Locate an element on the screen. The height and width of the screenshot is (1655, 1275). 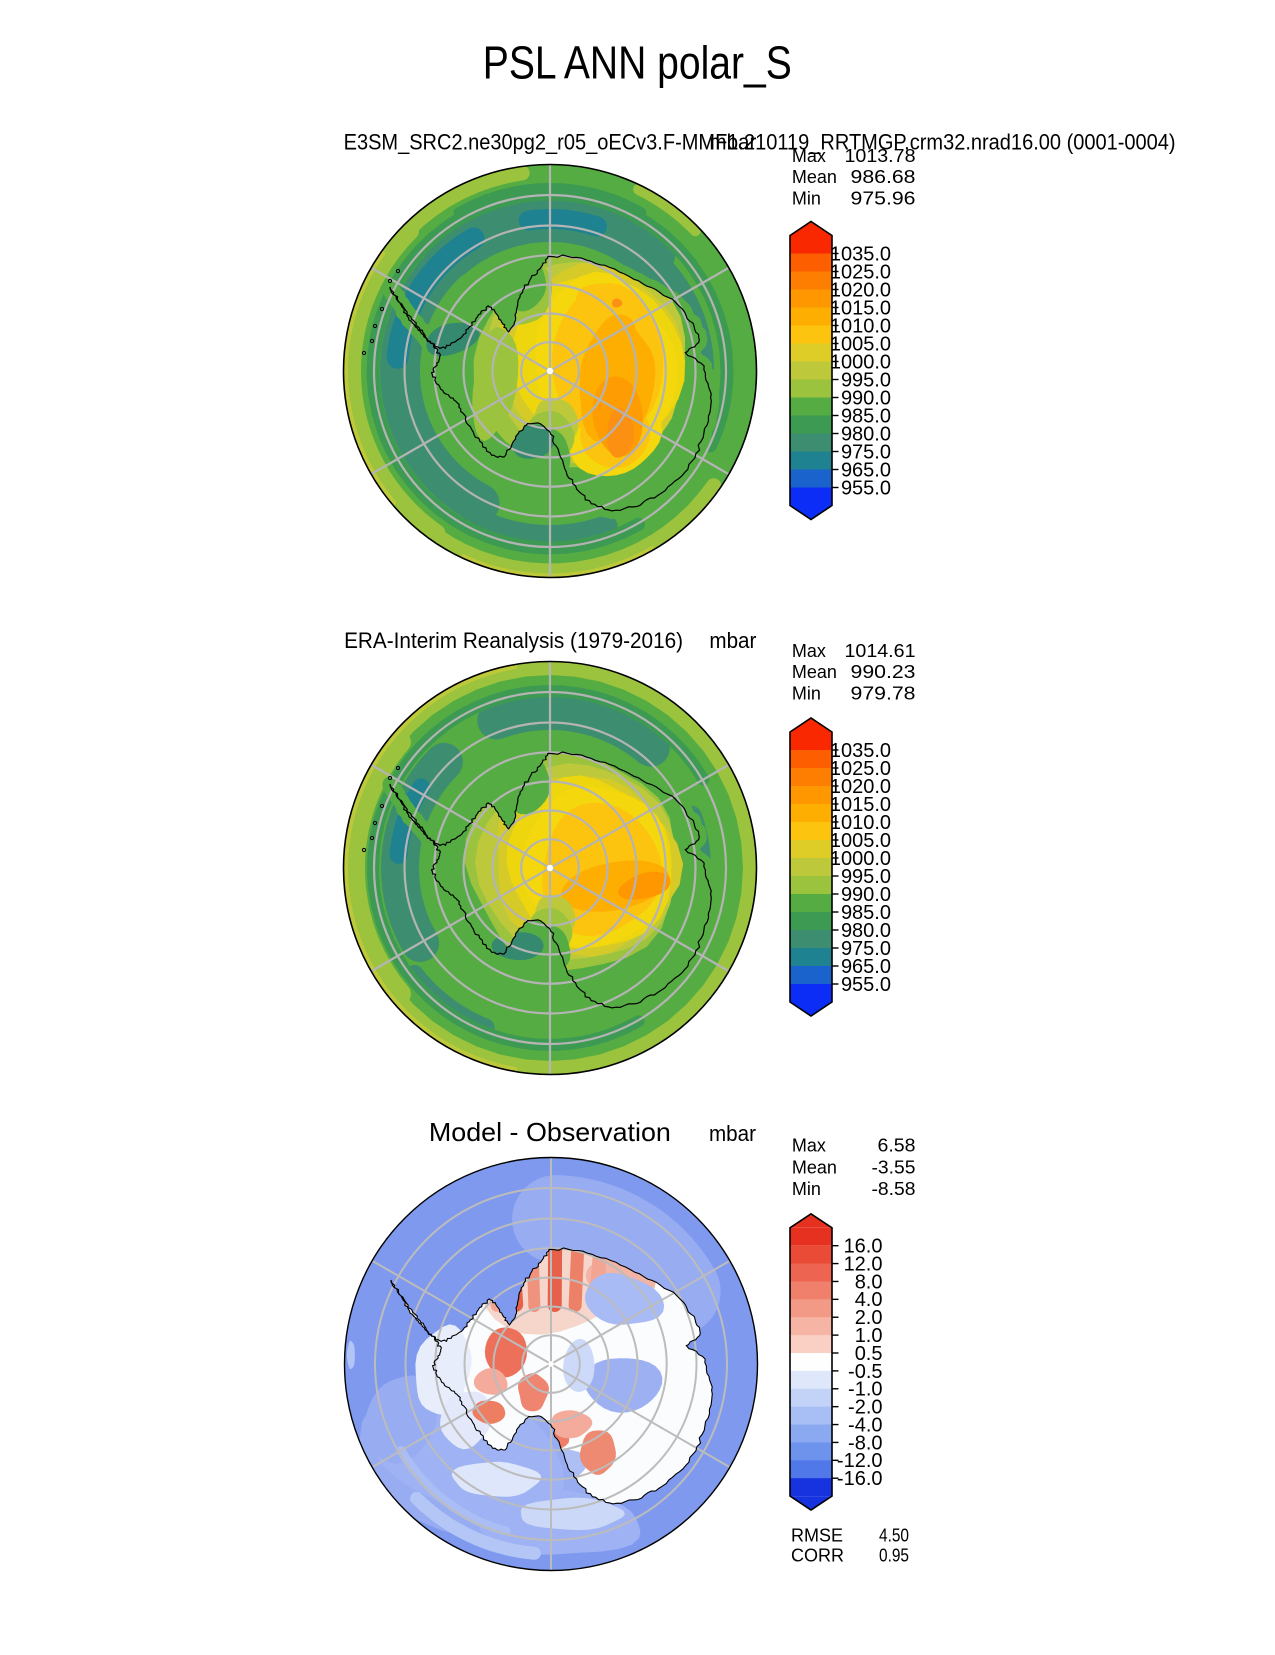
svg-text:ERA-Interim Reanalysis (1979-2: ERA-Interim Reanalysis (1979-2016) is located at coordinates (513, 640).